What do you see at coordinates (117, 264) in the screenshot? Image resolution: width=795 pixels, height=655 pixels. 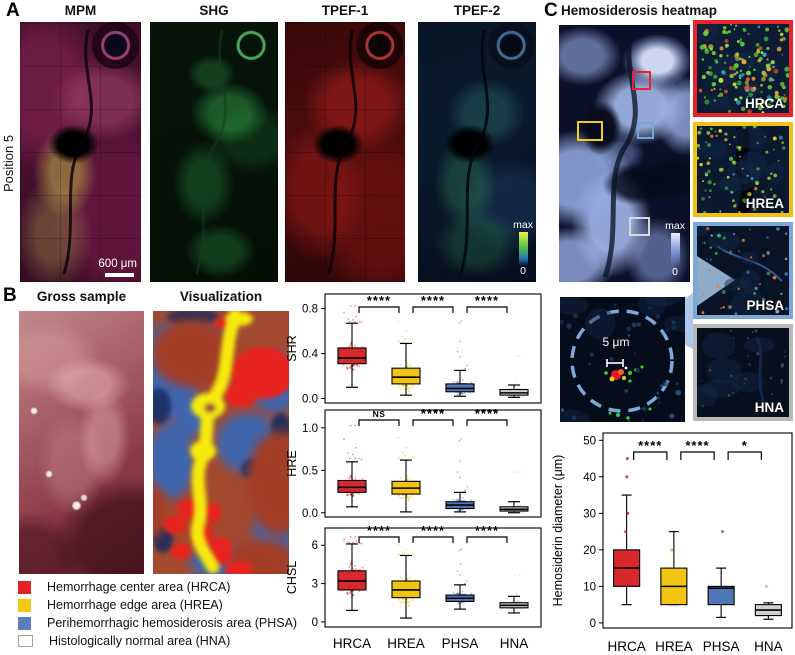 I see `scale-bar-label: 600 μm` at bounding box center [117, 264].